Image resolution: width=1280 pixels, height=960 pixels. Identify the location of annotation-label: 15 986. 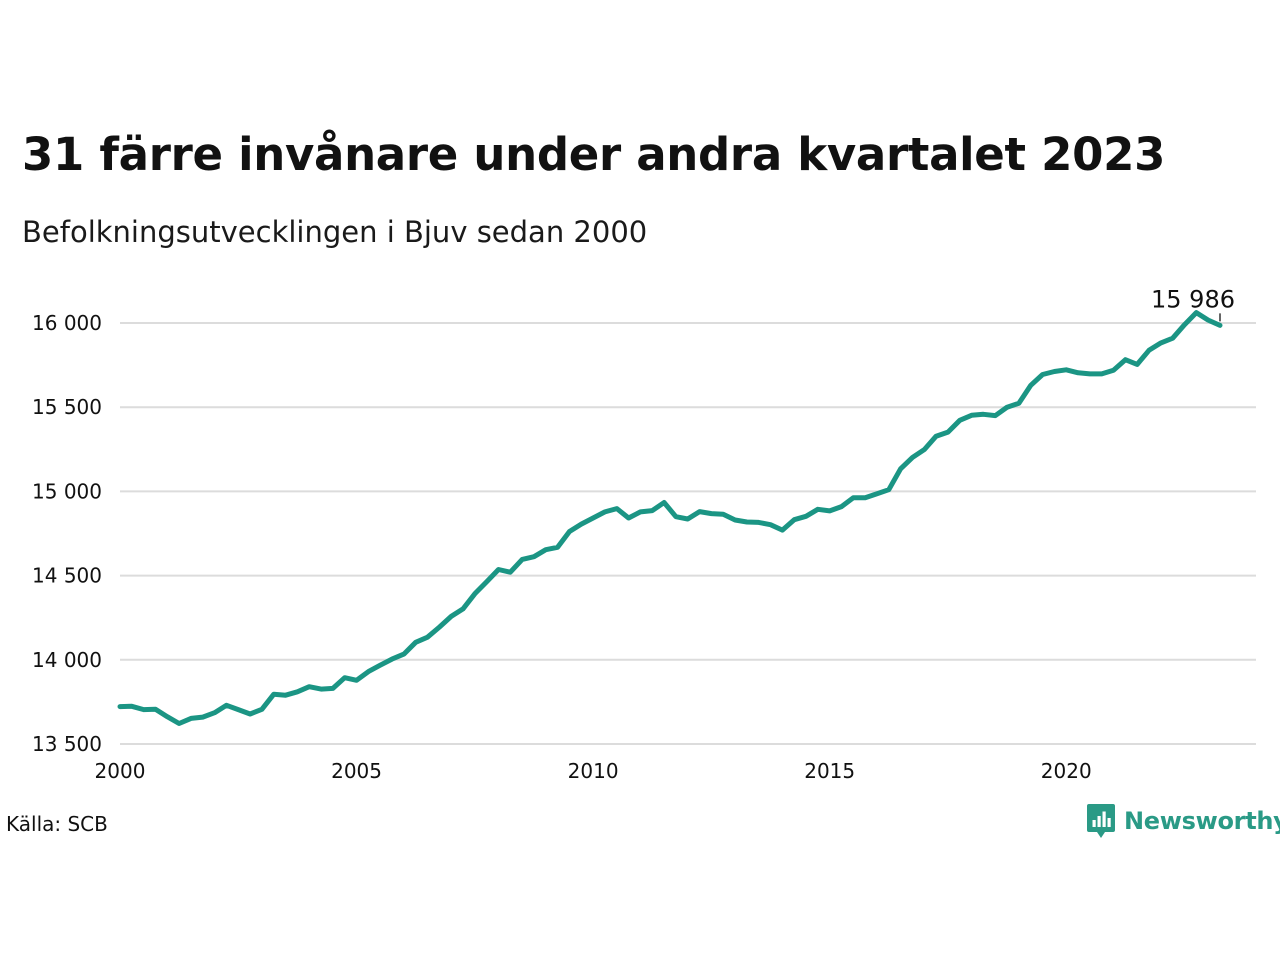
(1193, 299).